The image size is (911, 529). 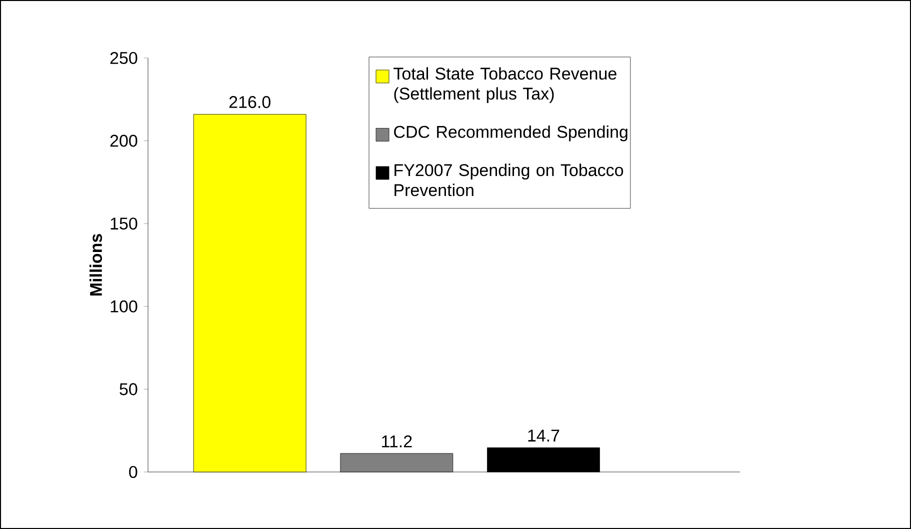 I want to click on y-axis-title: Millions, so click(x=96, y=265).